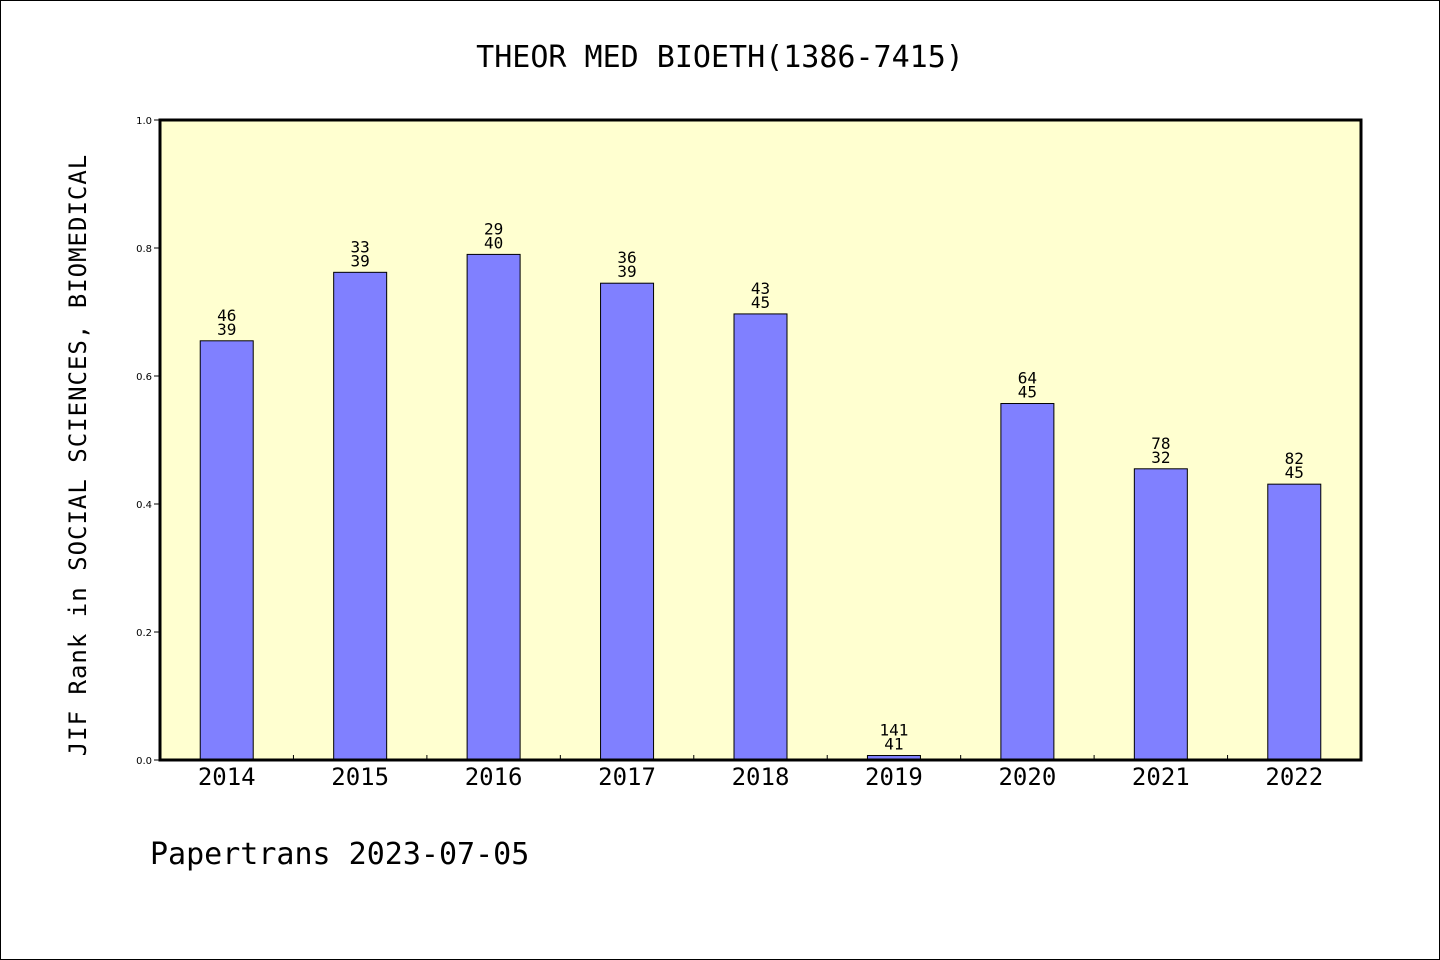  I want to click on bar-2014, so click(226, 550).